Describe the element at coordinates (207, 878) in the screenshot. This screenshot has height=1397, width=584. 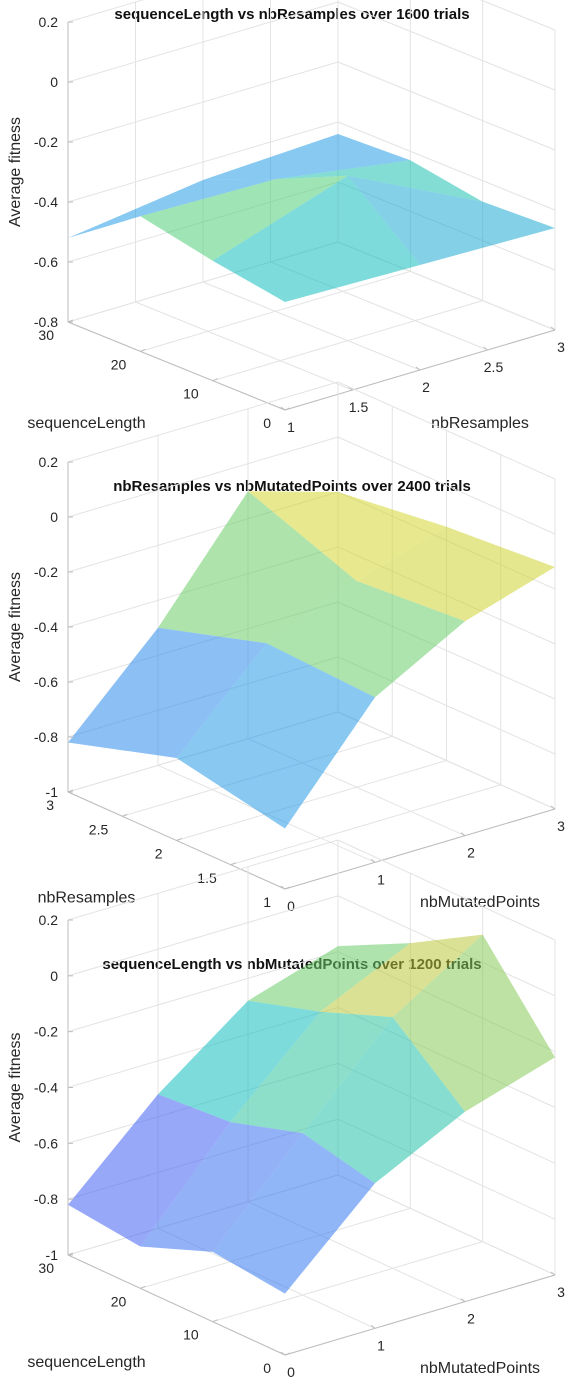
I see `y-tick-label: 1.5` at that location.